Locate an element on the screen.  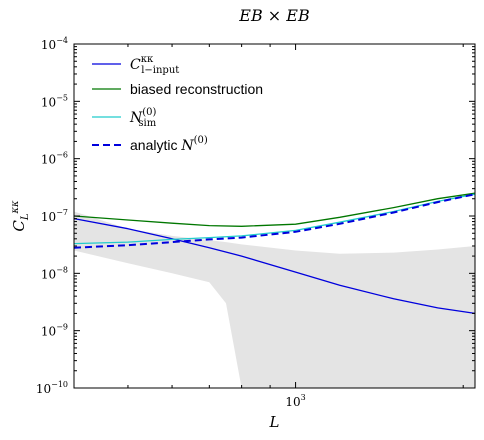
chart-title: EB × EB is located at coordinates (274, 15).